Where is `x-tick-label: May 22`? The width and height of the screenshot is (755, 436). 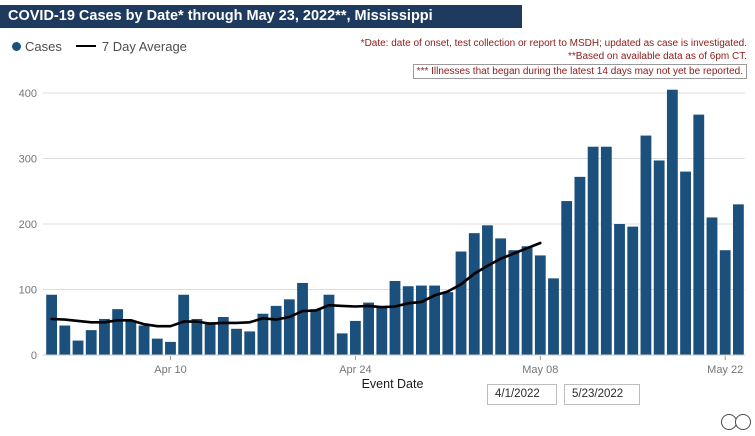
x-tick-label: May 22 is located at coordinates (725, 370).